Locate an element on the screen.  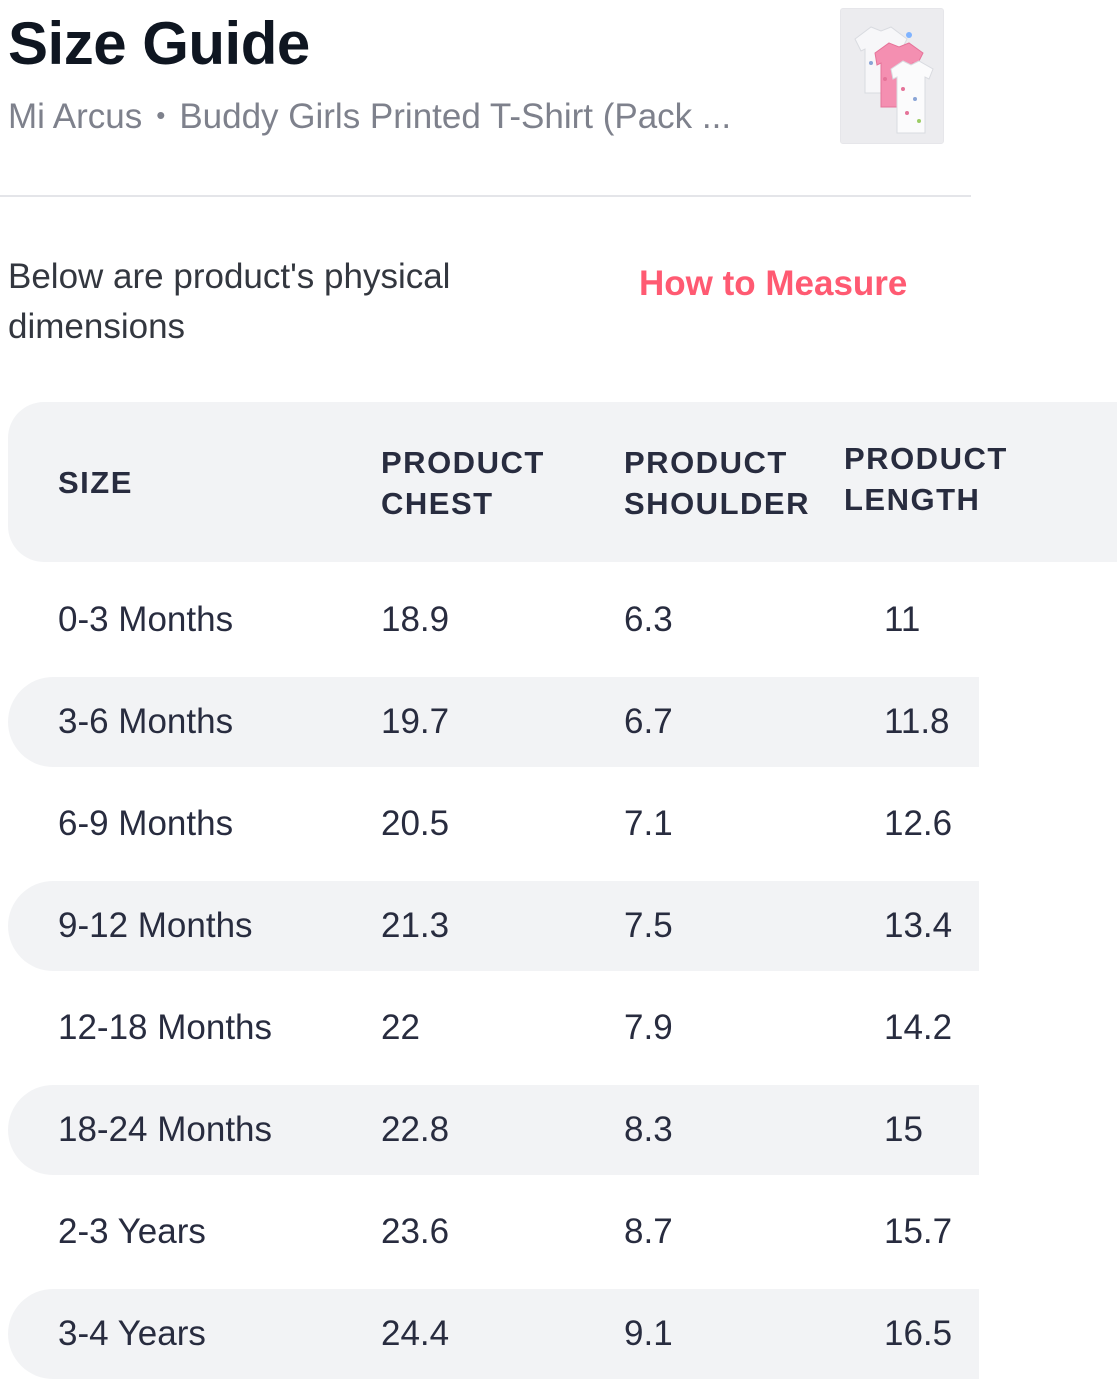
cell-size: 3-6 Months is located at coordinates (146, 721).